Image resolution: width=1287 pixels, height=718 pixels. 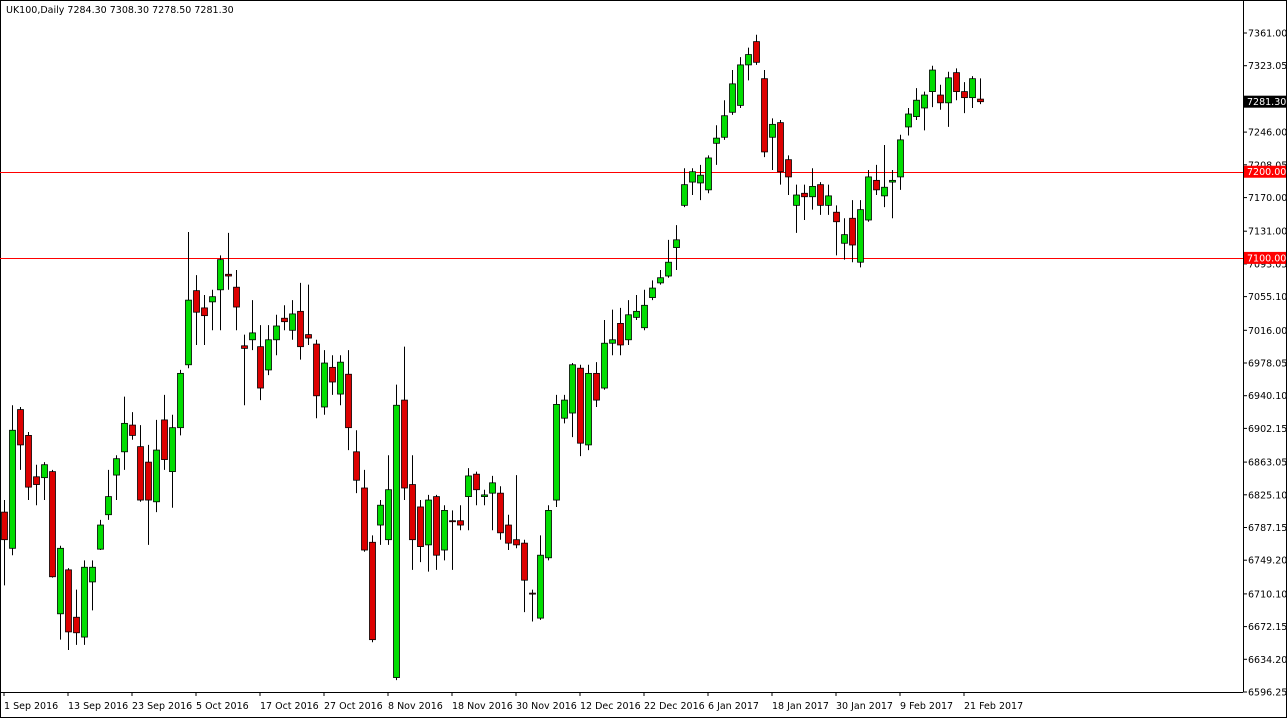 I want to click on y-tick-label: 6825.10, so click(x=1267, y=495).